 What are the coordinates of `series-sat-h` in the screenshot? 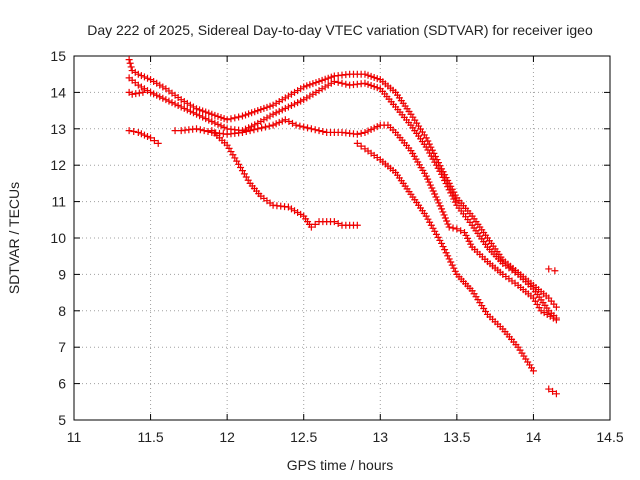 It's located at (552, 270).